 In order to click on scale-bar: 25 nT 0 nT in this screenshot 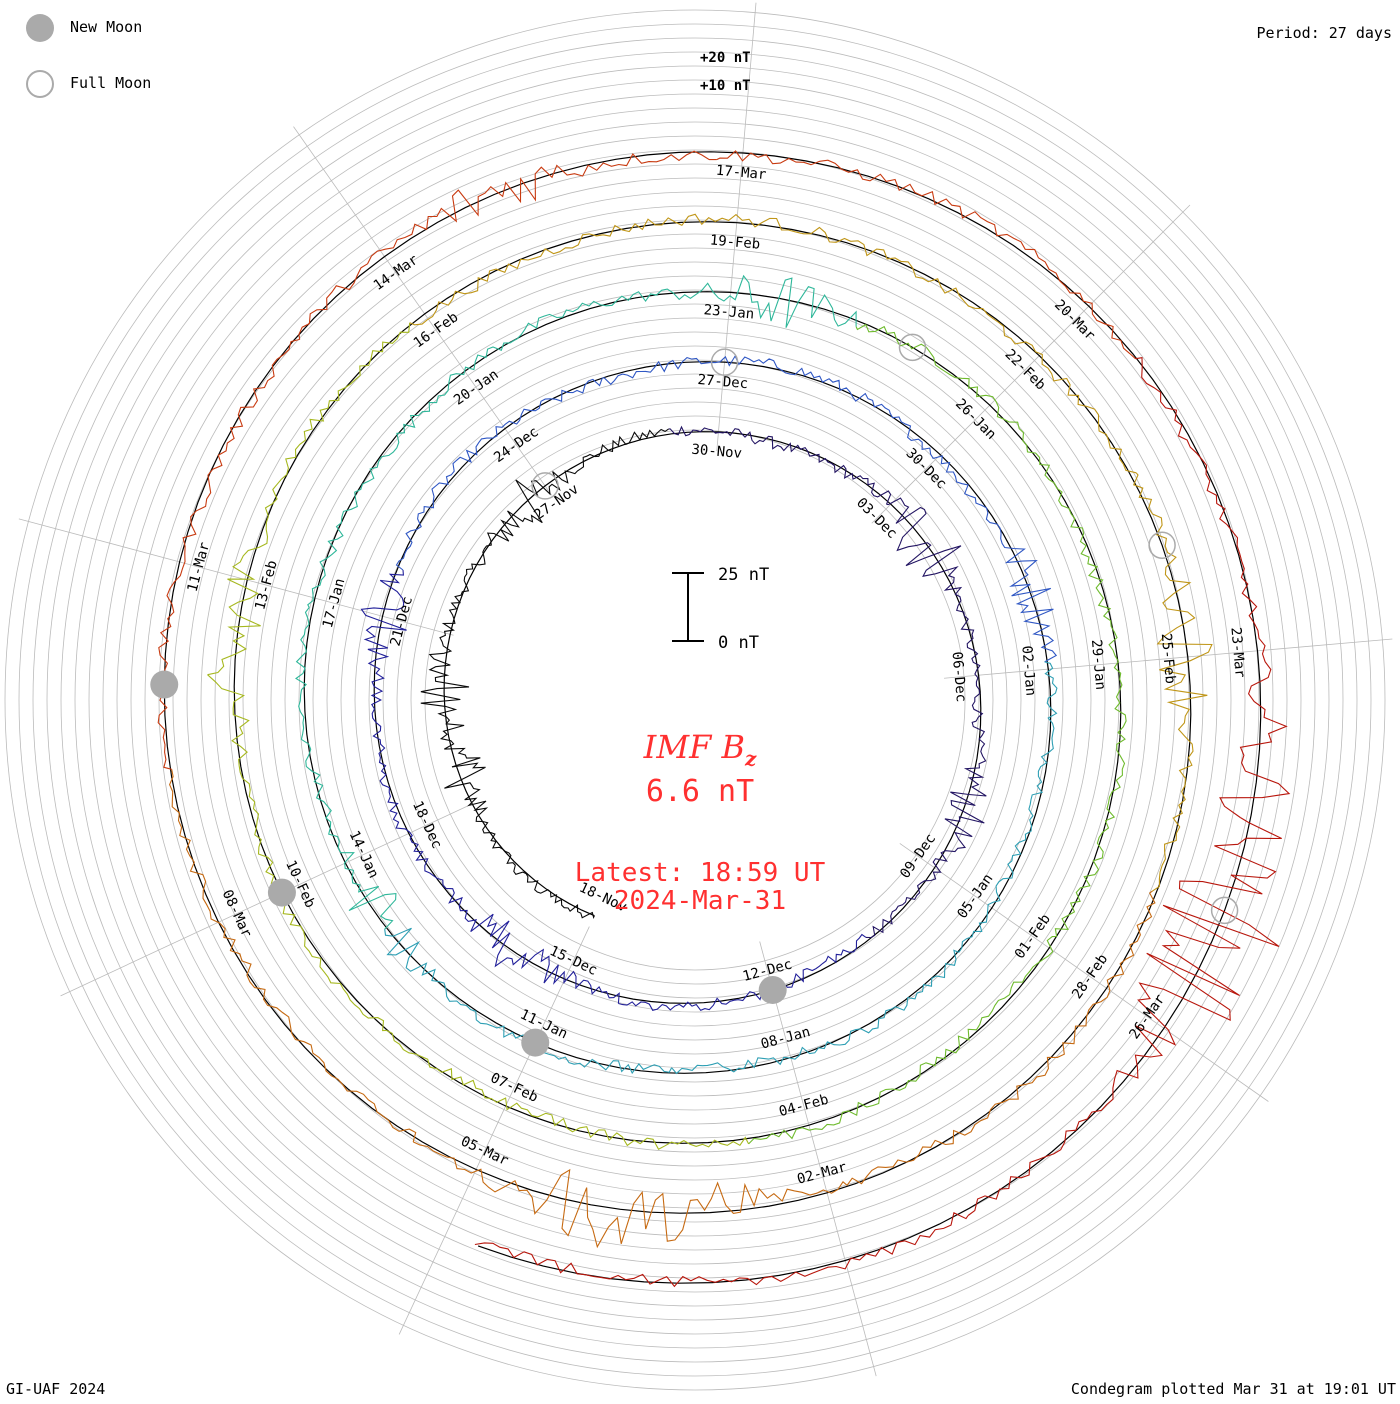, I will do `click(720, 609)`.